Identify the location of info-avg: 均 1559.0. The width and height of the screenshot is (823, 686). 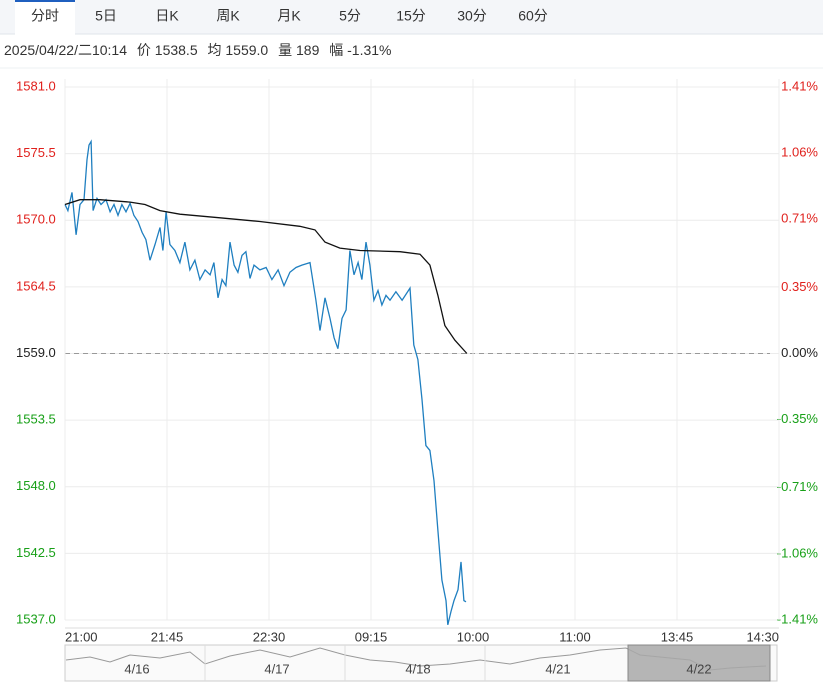
(238, 50).